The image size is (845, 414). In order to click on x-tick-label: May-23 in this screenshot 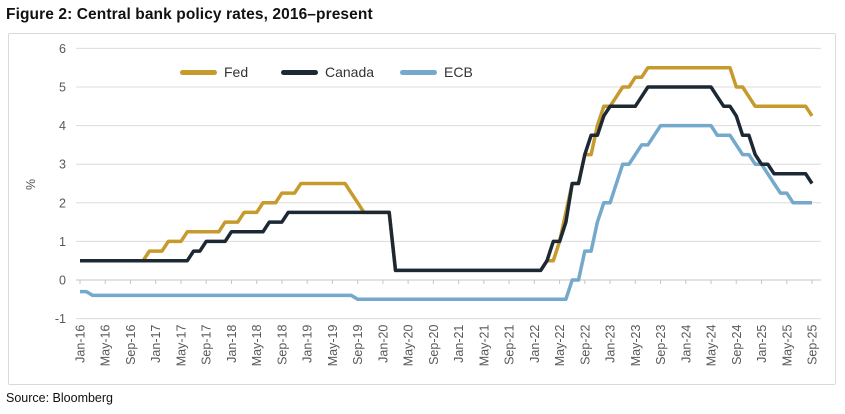, I will do `click(636, 346)`.